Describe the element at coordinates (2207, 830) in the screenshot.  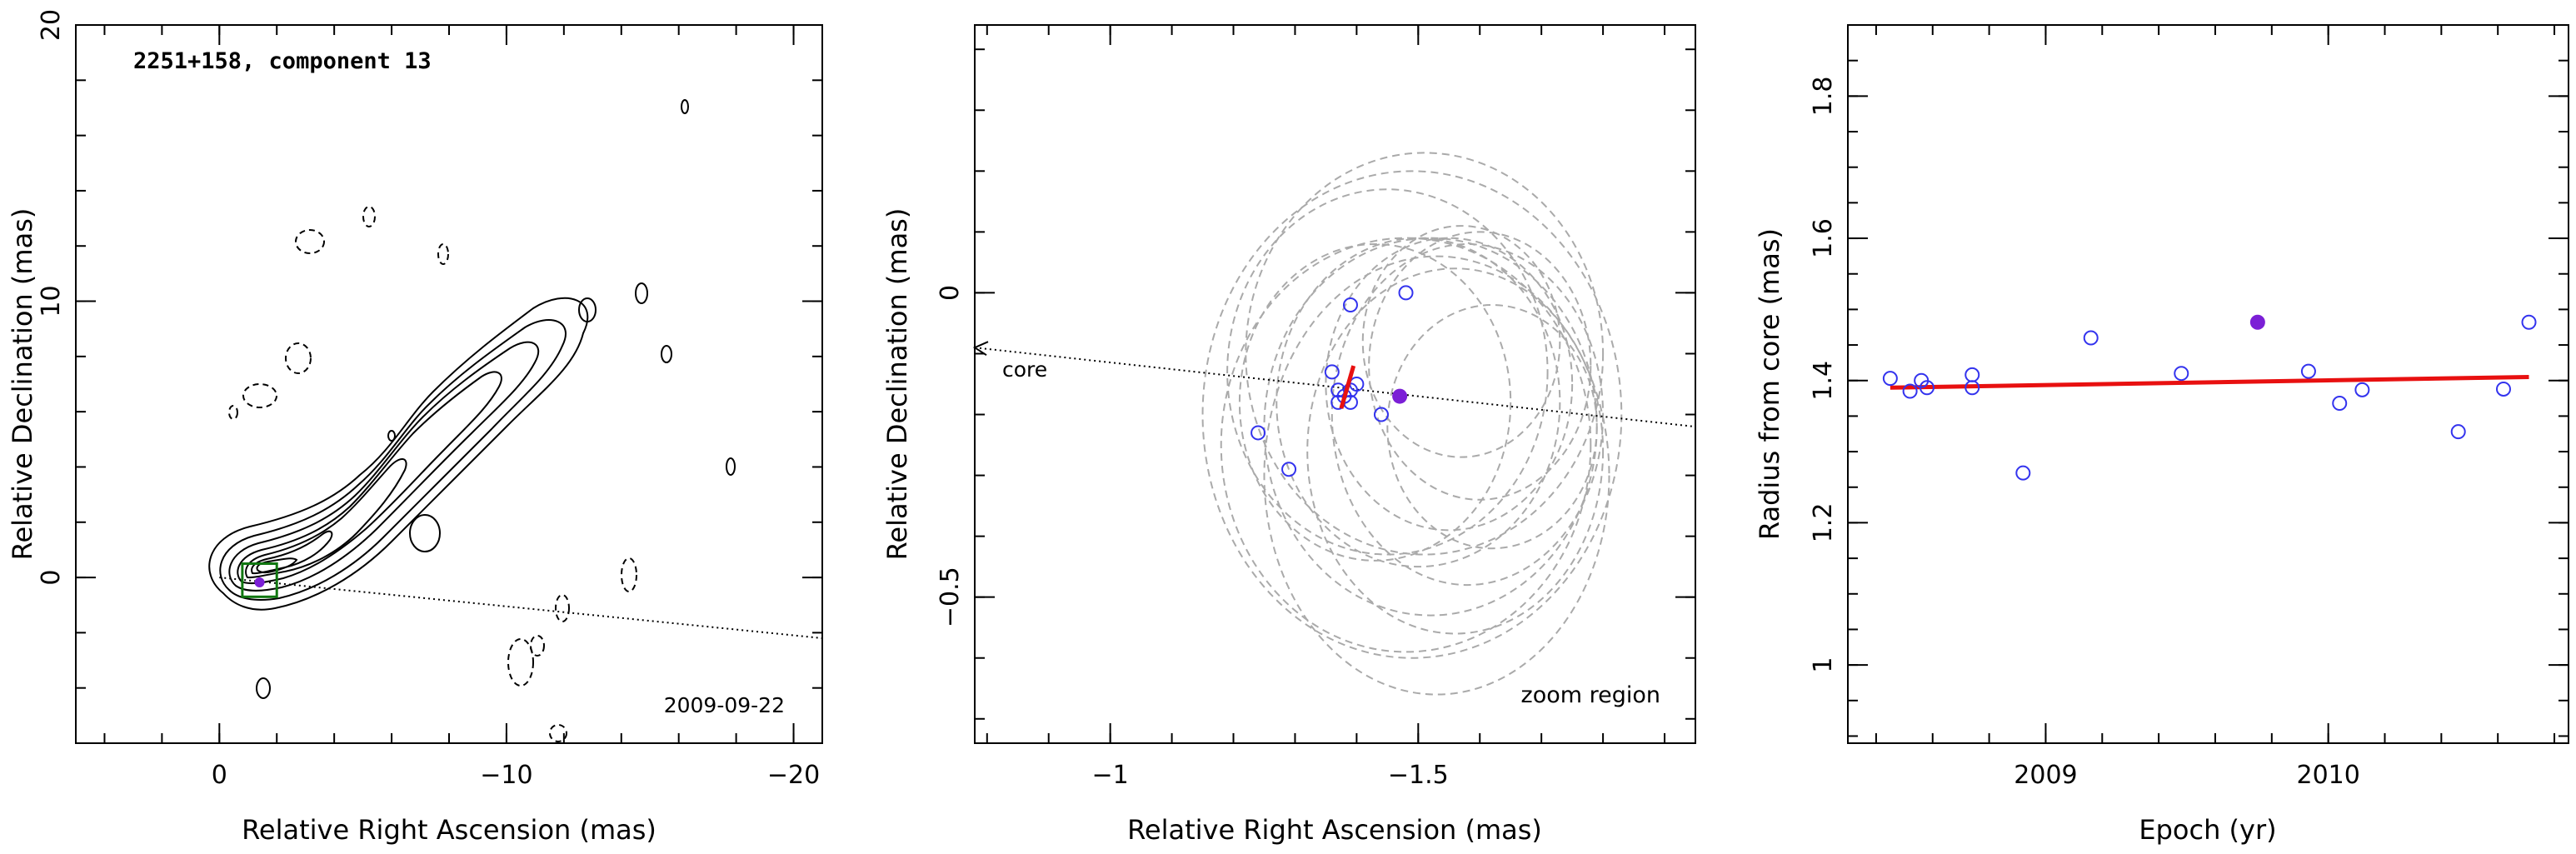
I see `panel-3-x-axis-label: Epoch (yr)` at that location.